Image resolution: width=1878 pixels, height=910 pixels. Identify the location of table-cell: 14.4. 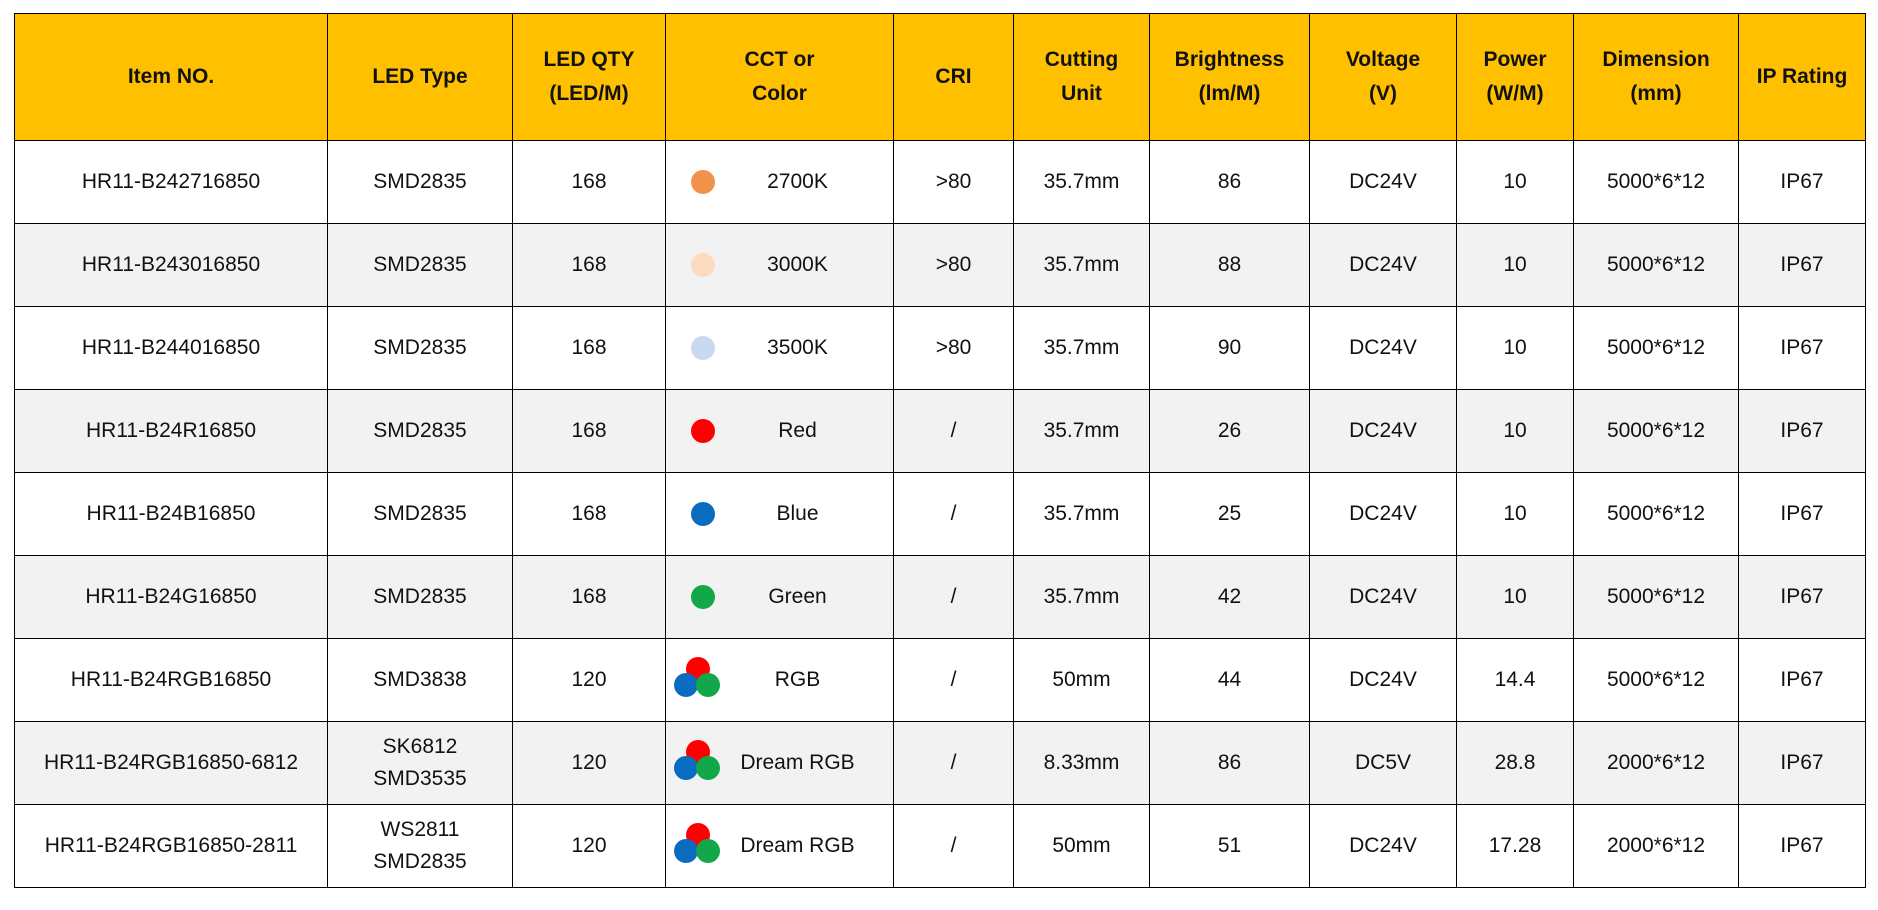
(1515, 680).